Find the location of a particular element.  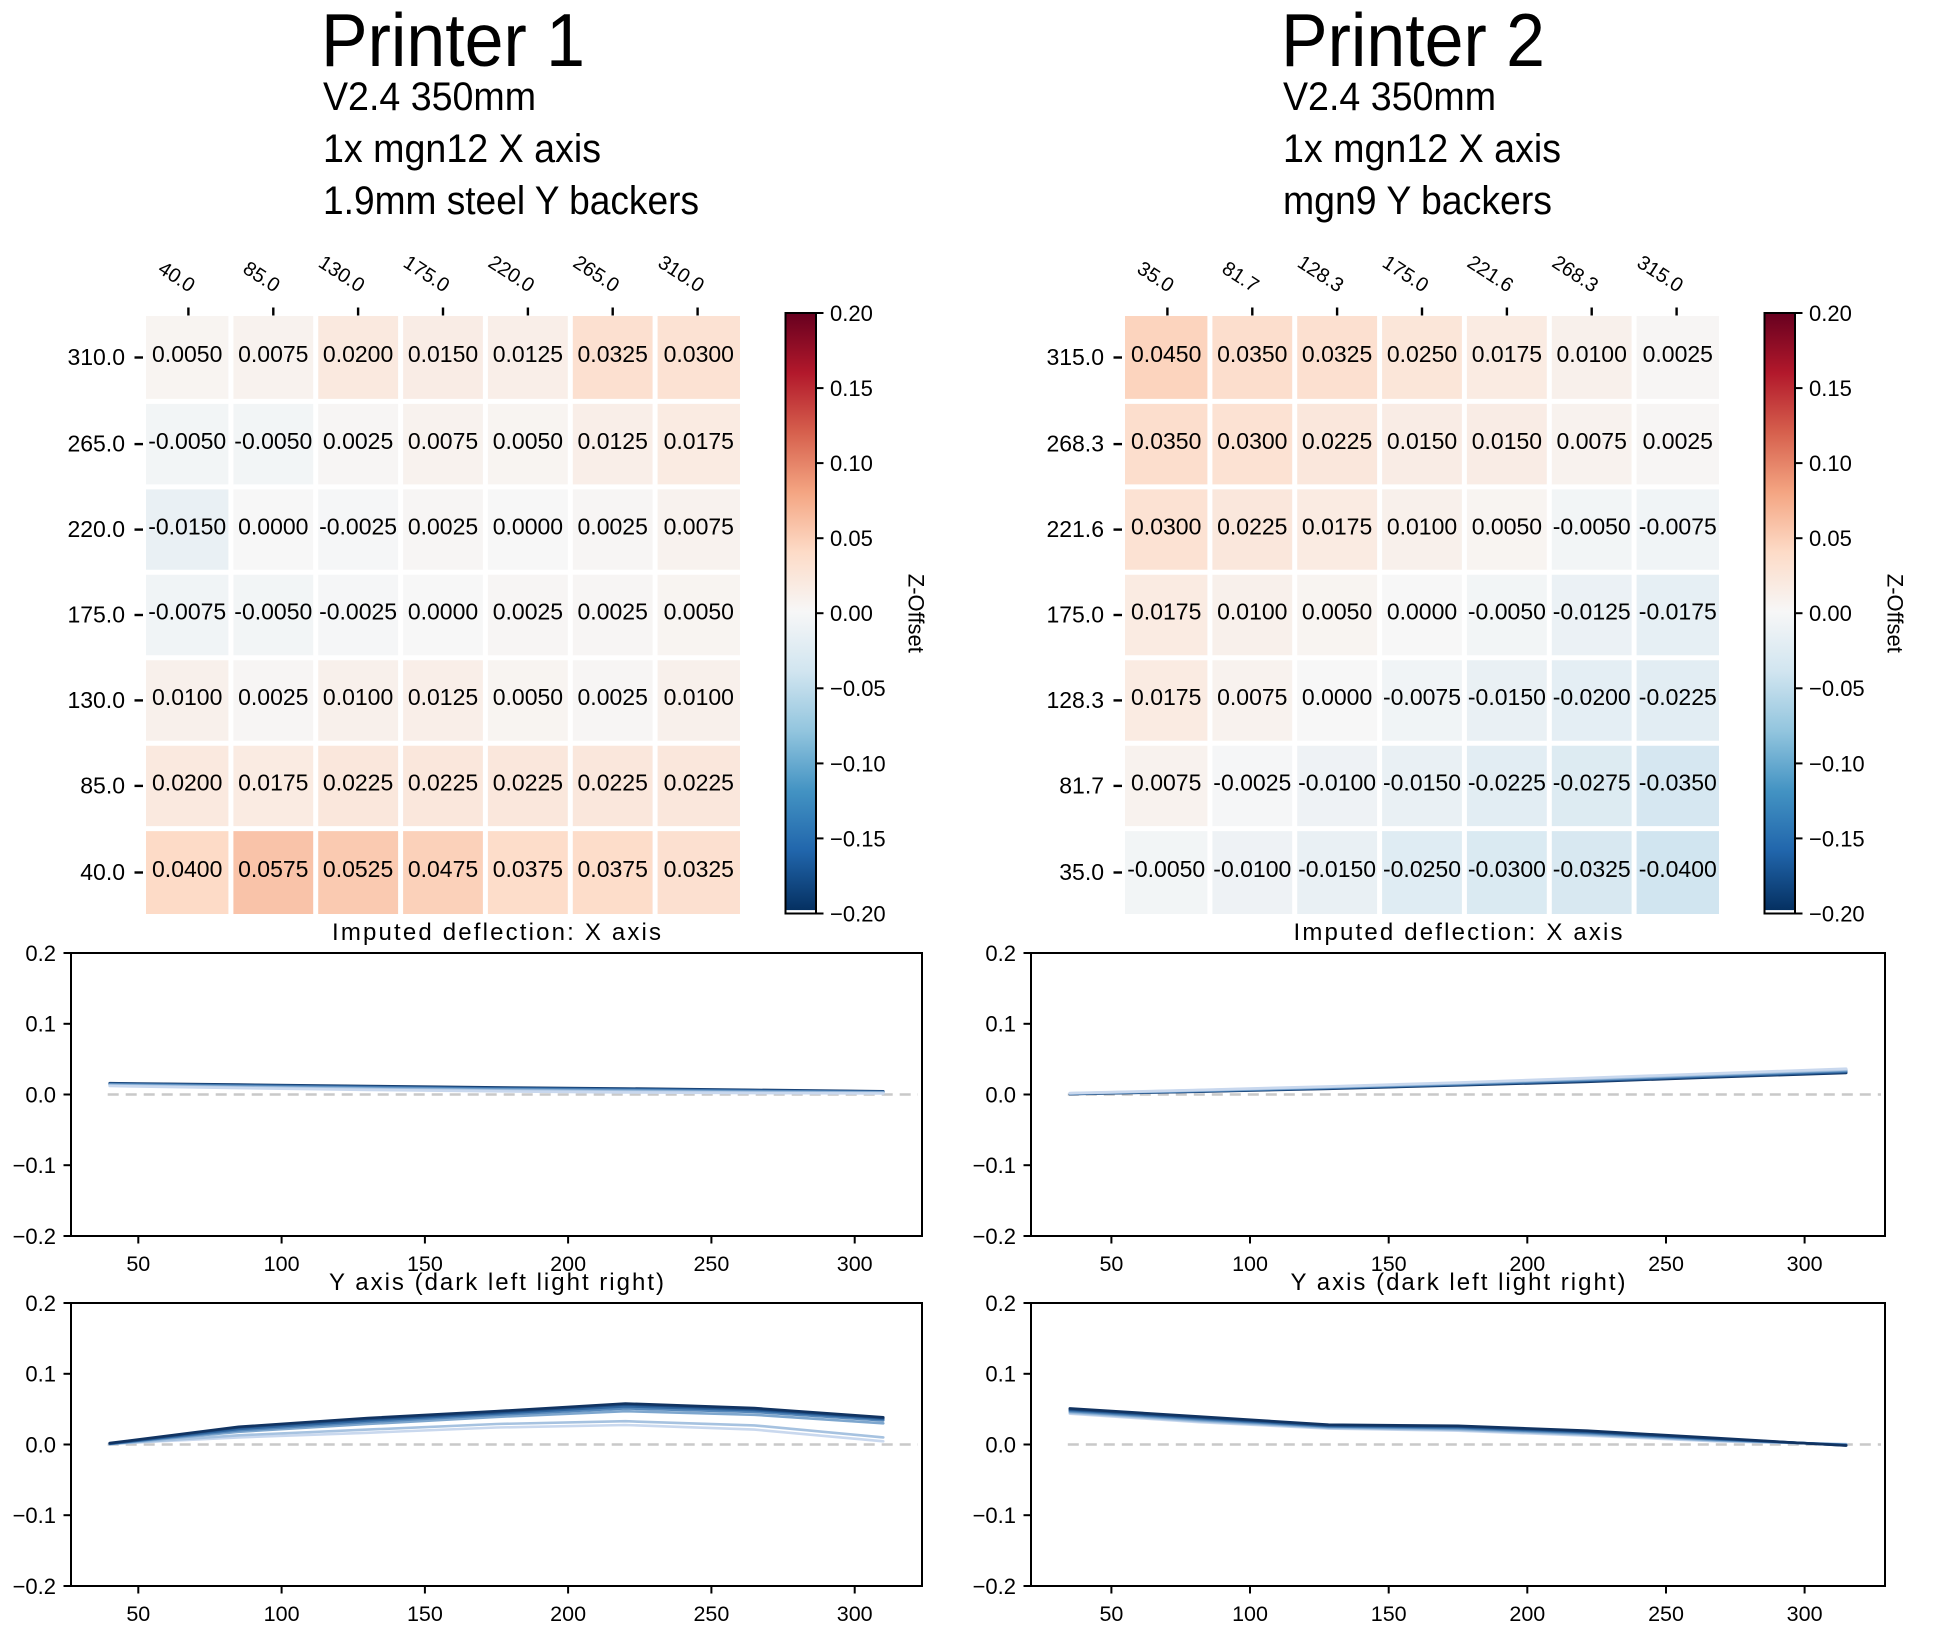

svg-text: 1x mgn12 X axis is located at coordinates (1422, 149).